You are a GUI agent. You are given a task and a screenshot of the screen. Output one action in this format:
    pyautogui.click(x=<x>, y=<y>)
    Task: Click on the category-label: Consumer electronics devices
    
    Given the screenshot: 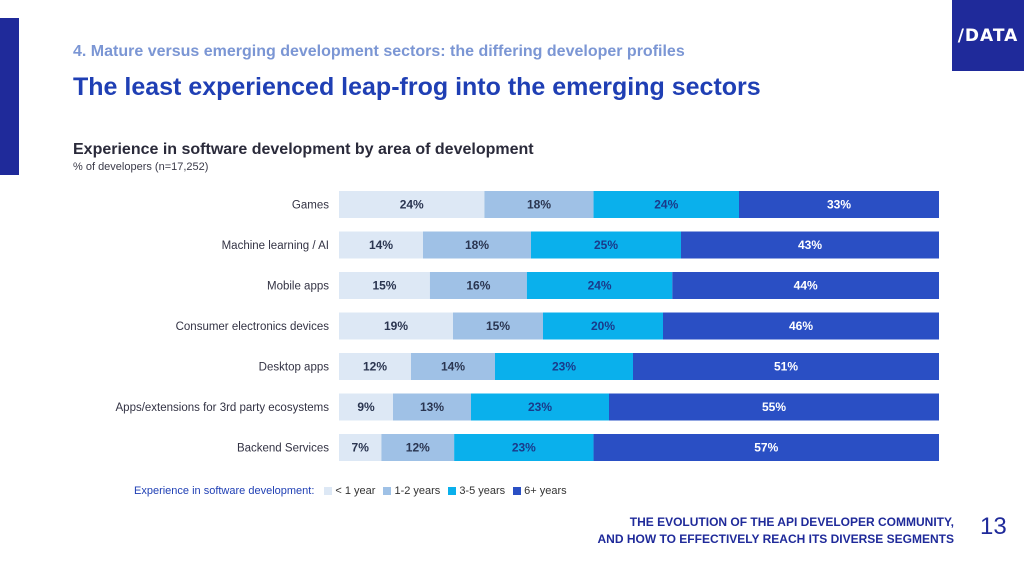 What is the action you would take?
    pyautogui.click(x=253, y=327)
    